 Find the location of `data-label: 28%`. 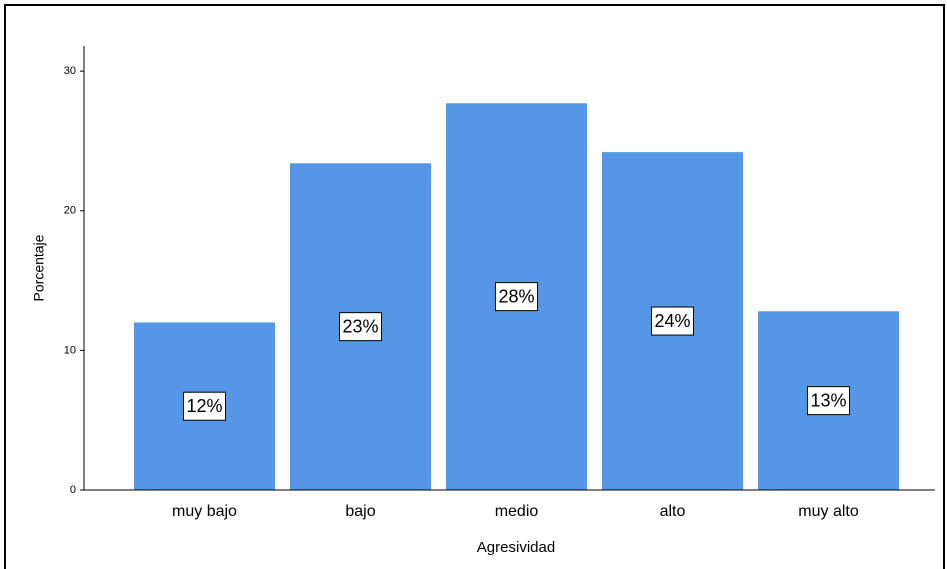

data-label: 28% is located at coordinates (516, 296).